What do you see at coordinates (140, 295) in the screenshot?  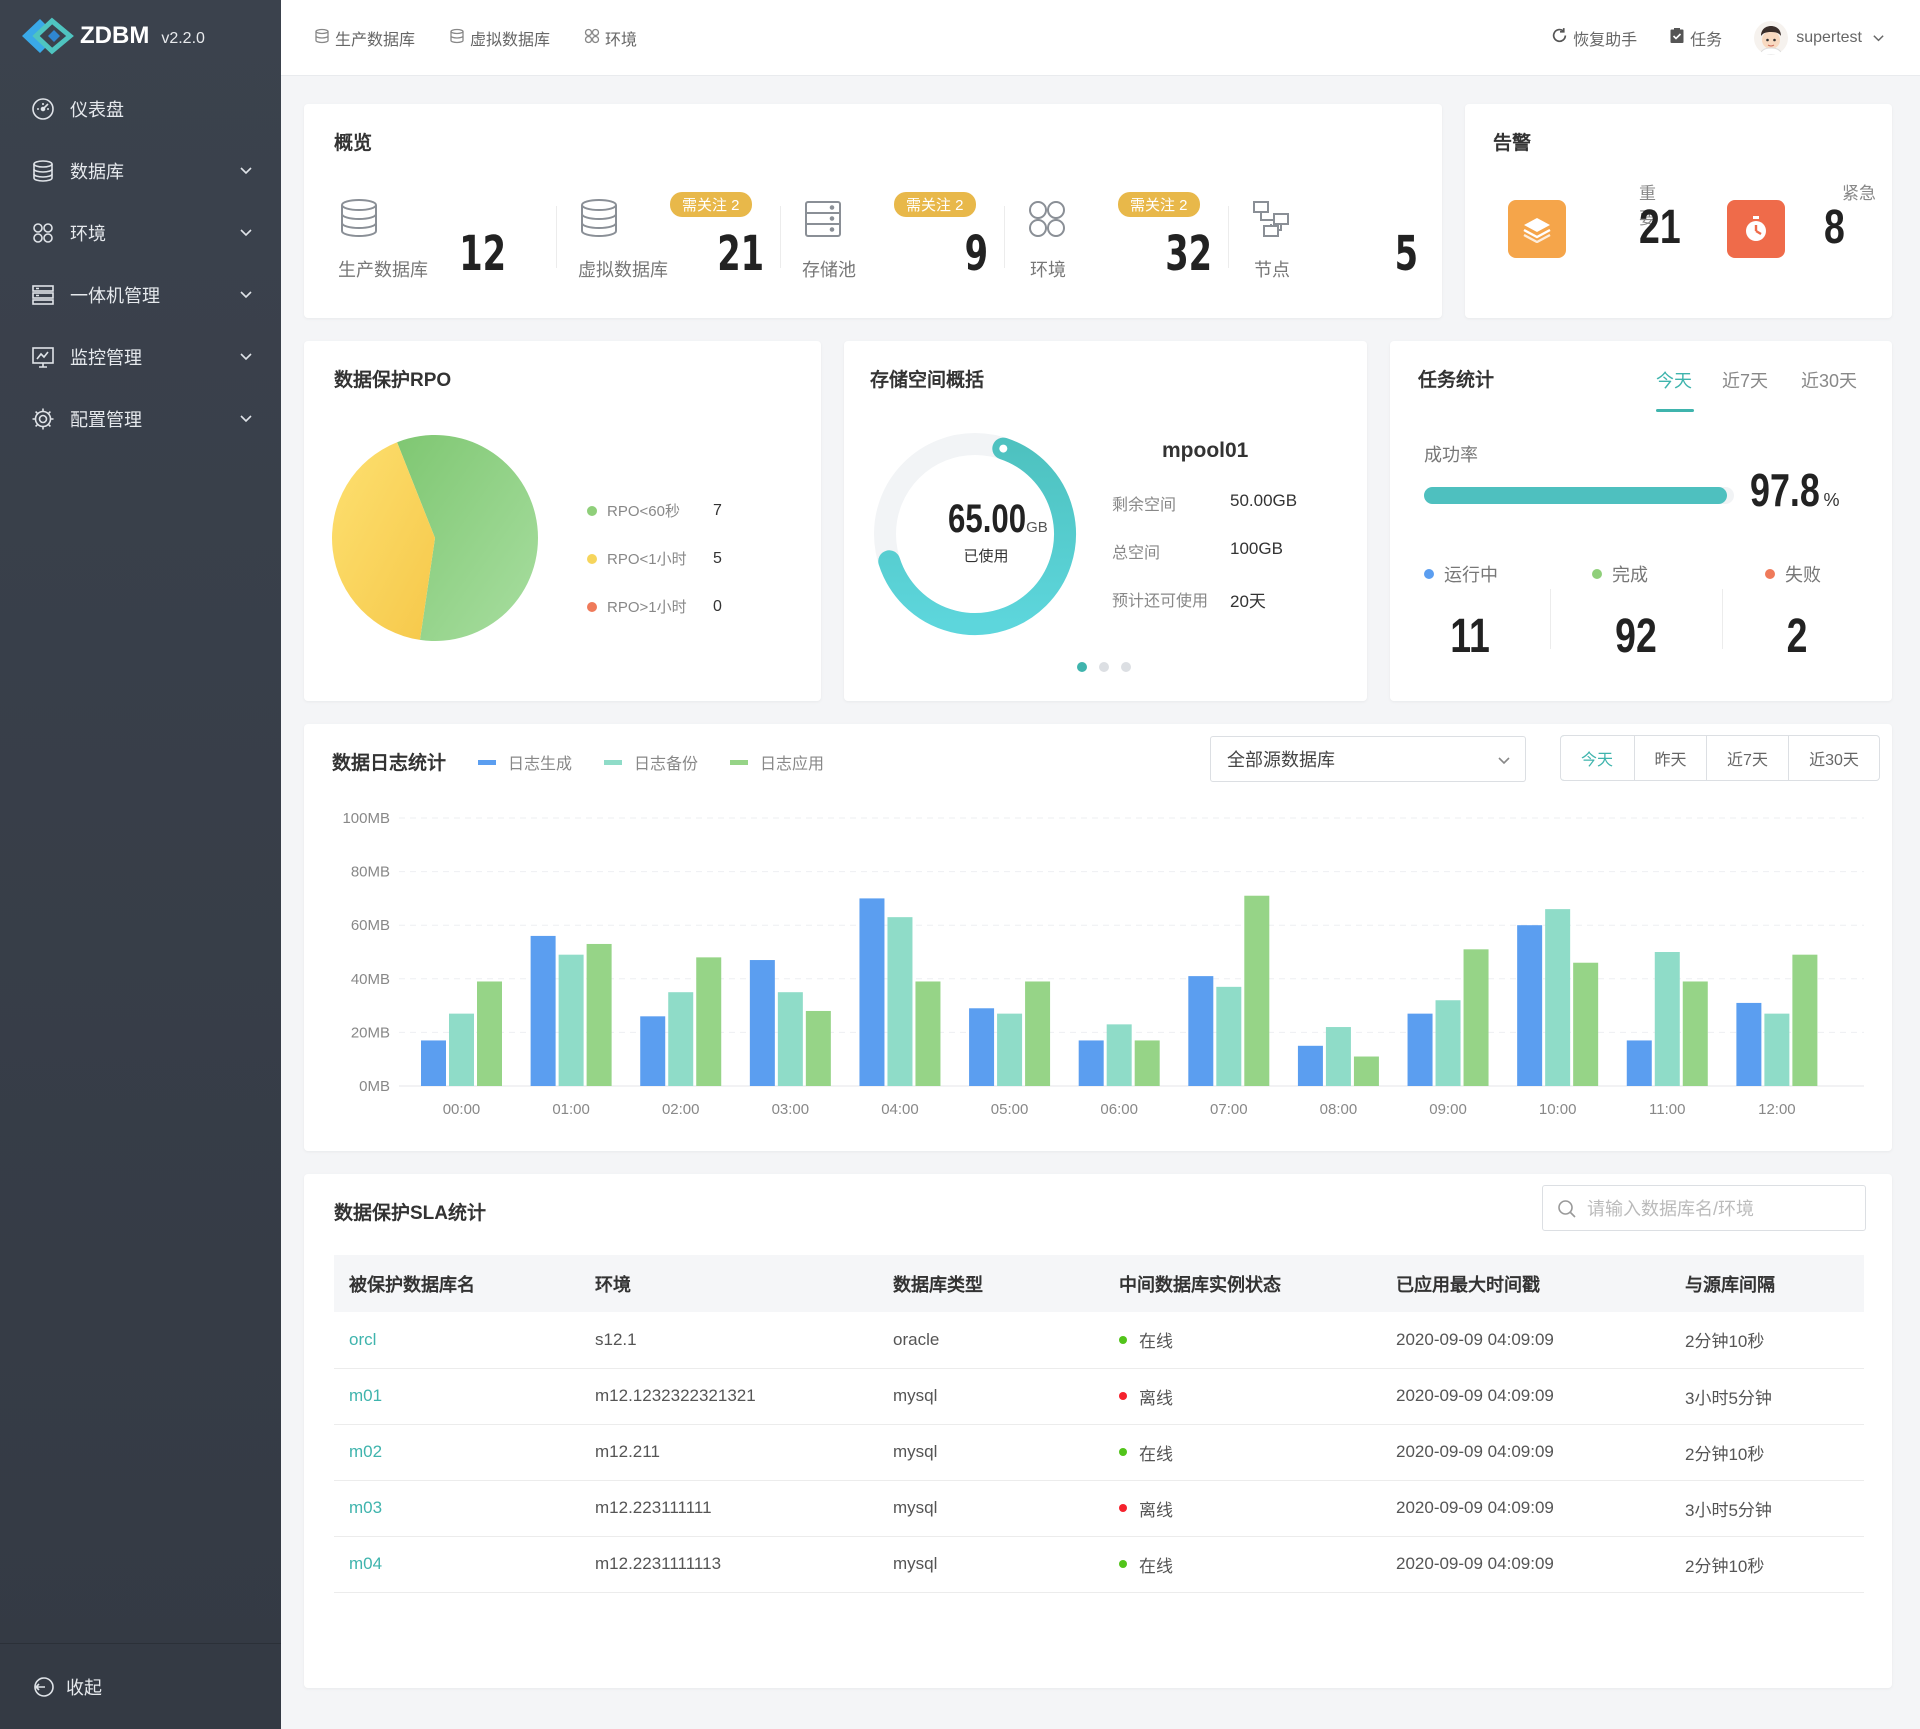 I see `sidebar-item-appliance: 一体机管理` at bounding box center [140, 295].